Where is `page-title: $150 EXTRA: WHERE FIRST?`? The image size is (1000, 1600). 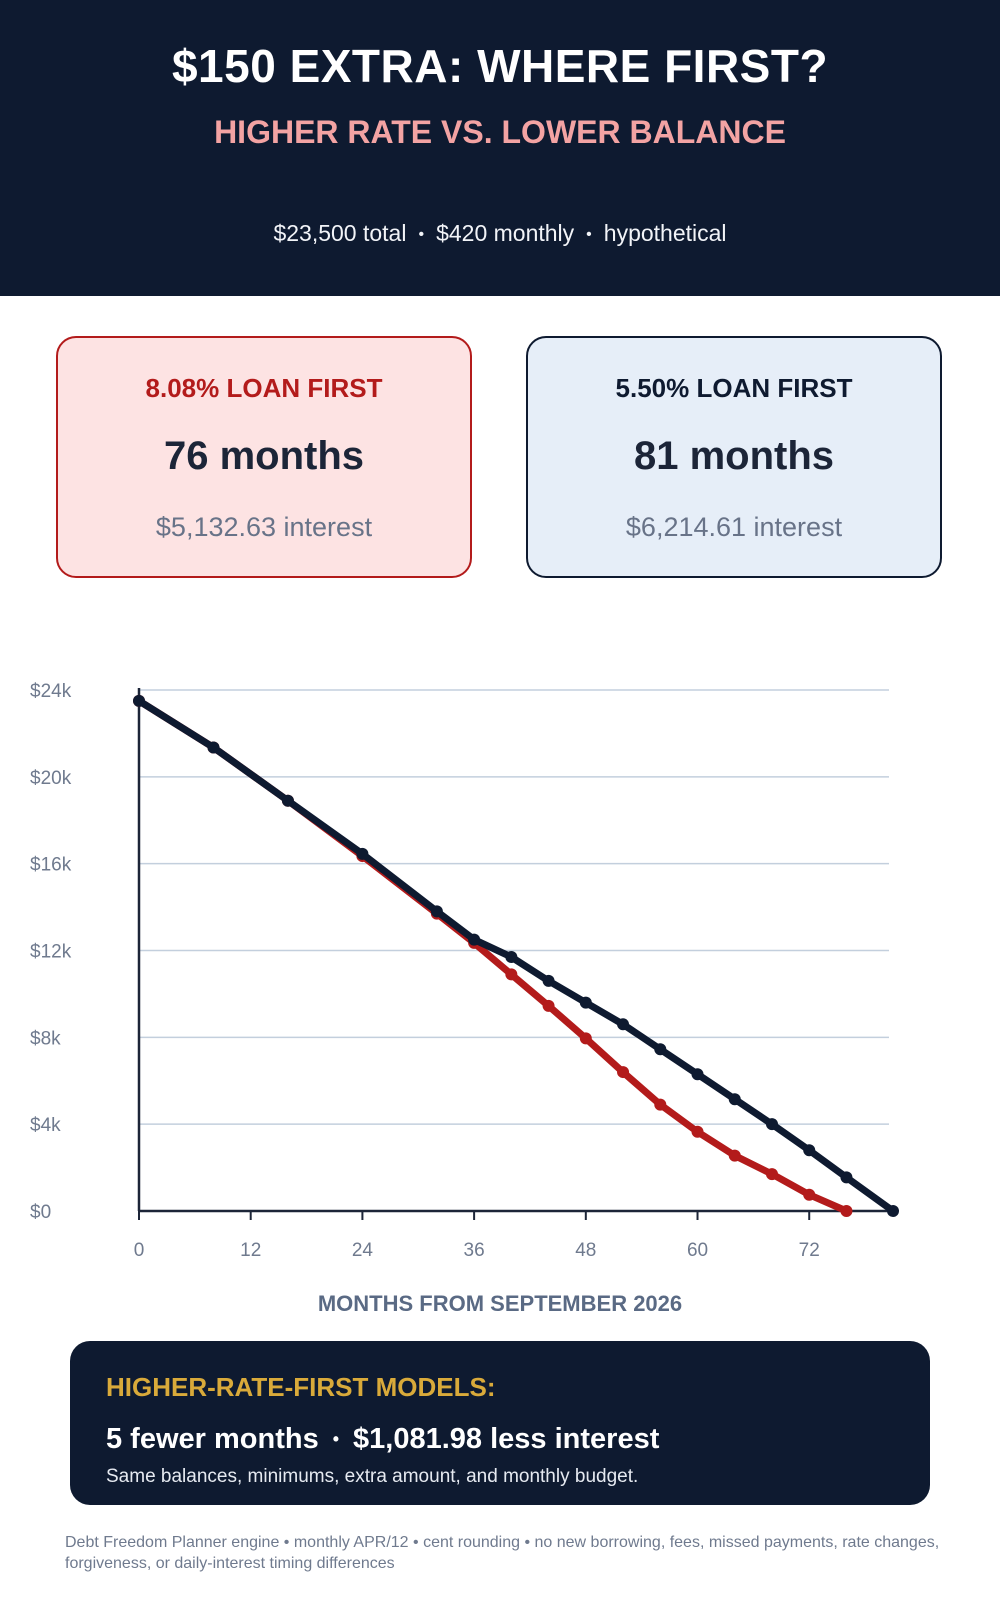
page-title: $150 EXTRA: WHERE FIRST? is located at coordinates (500, 66).